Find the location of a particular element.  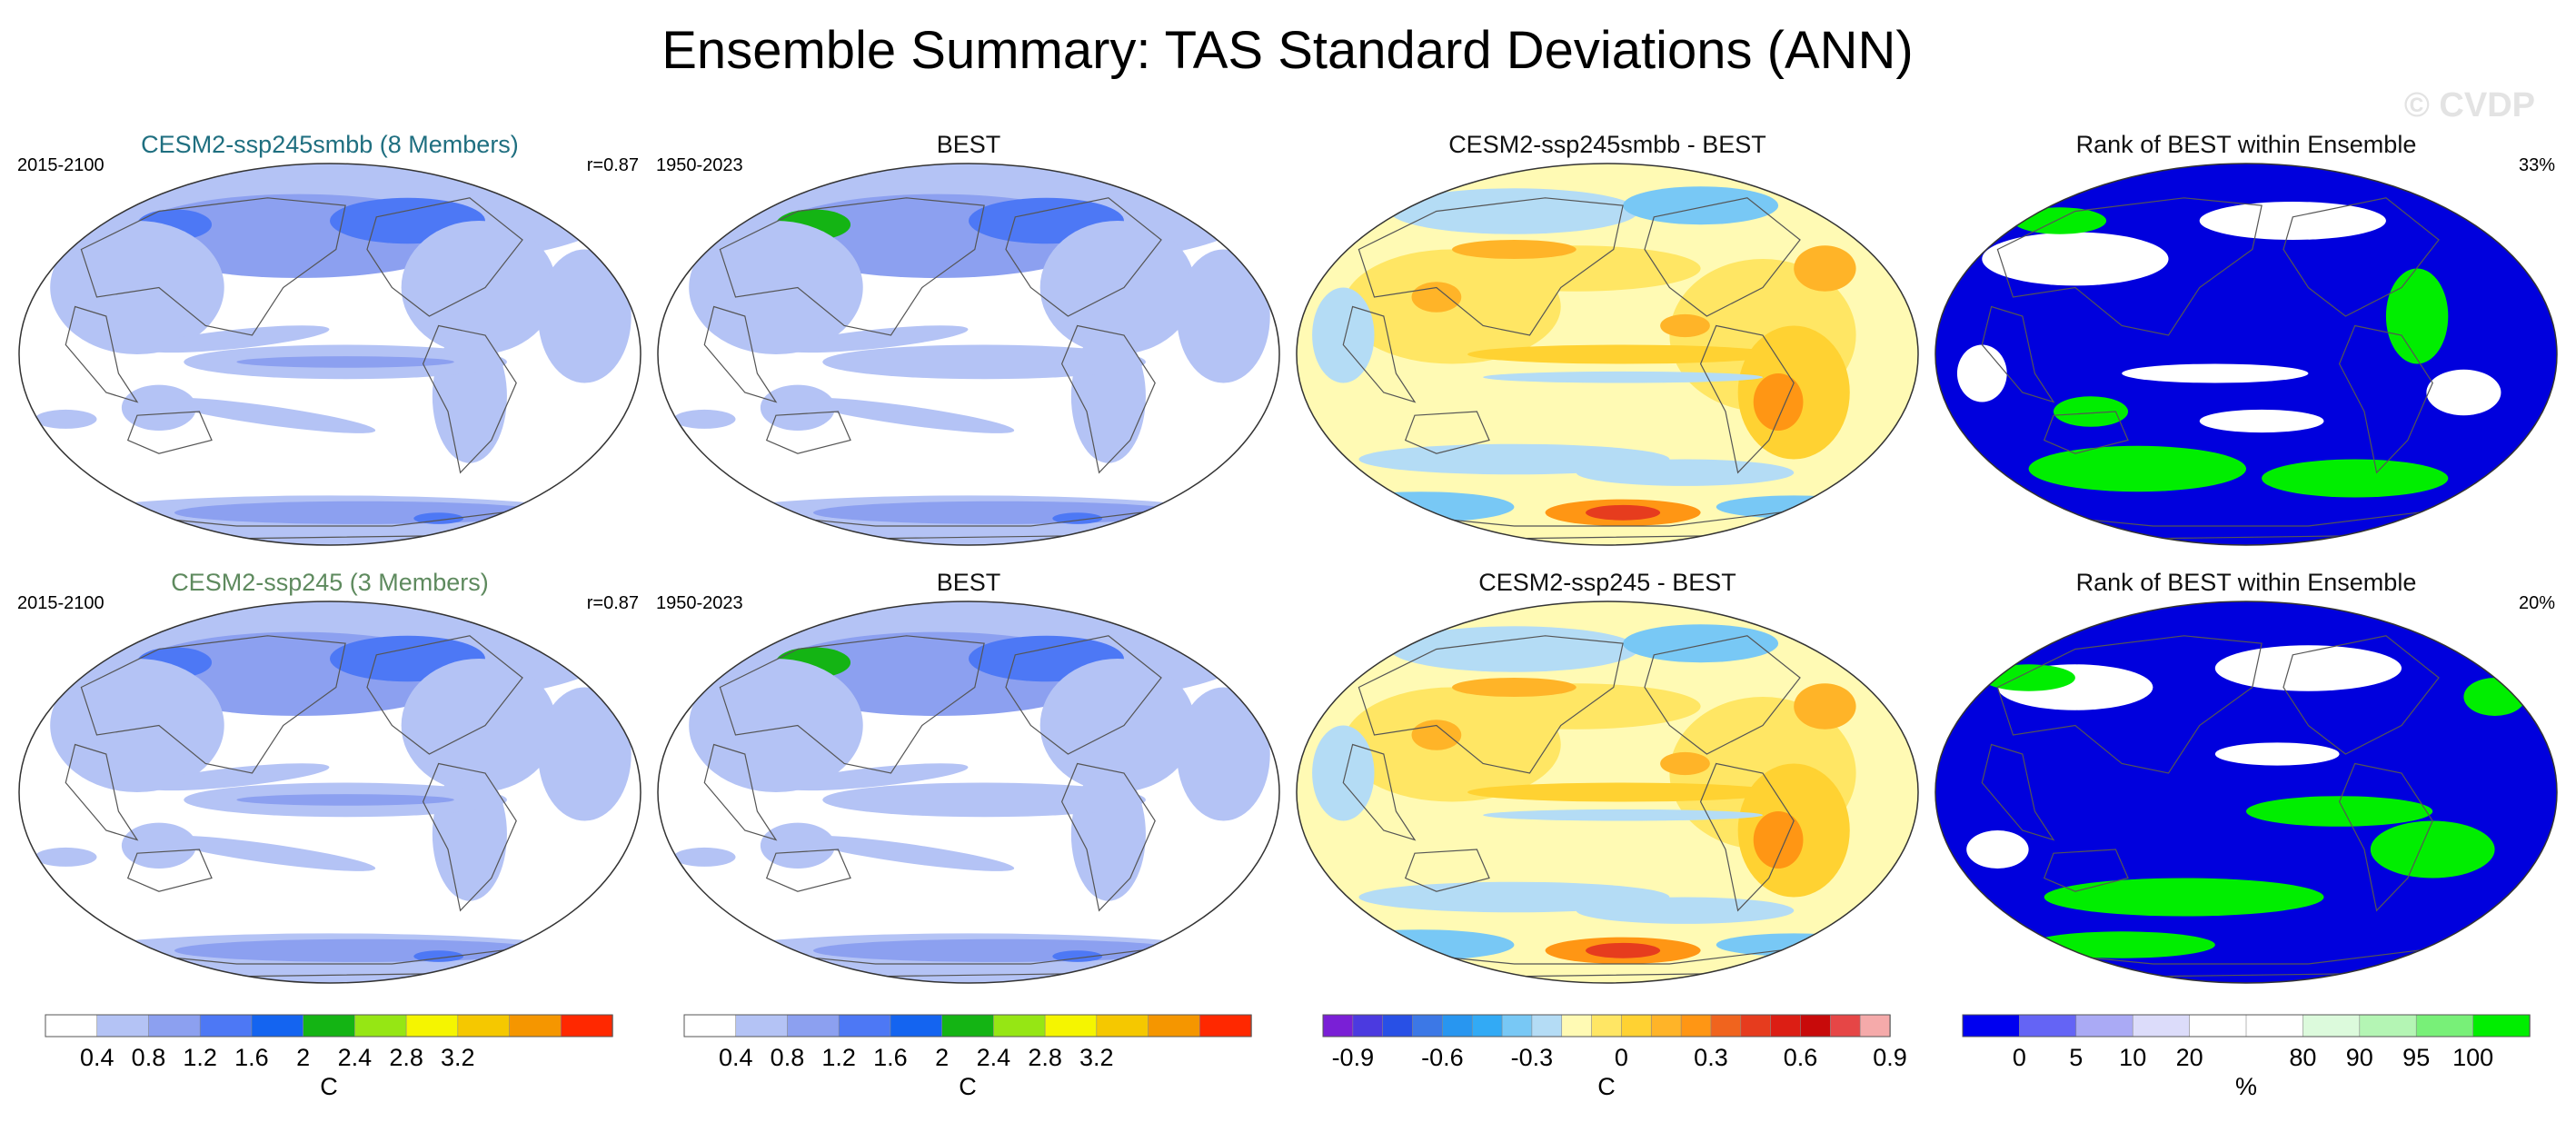

colorbar: 0 5 10 20 80 90 95 100% is located at coordinates (2246, 1057).